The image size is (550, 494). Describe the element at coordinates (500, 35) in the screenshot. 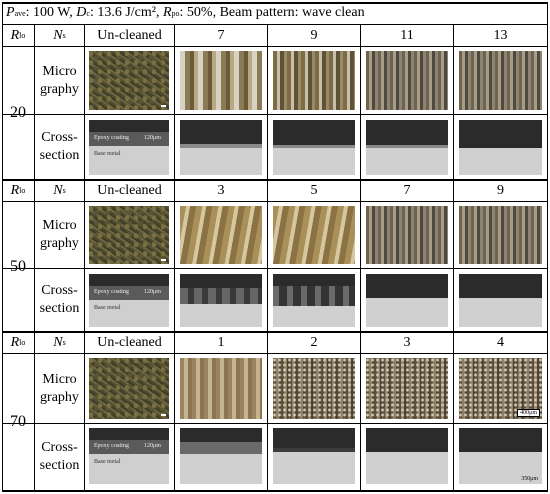

I see `ns-value: 13` at that location.